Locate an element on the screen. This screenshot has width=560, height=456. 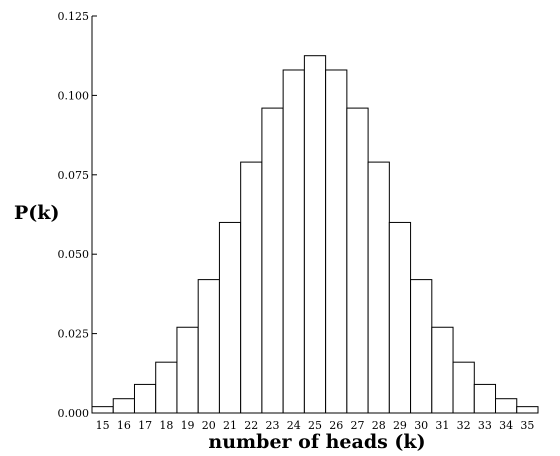
x-tick-label: 18 is located at coordinates (166, 425).